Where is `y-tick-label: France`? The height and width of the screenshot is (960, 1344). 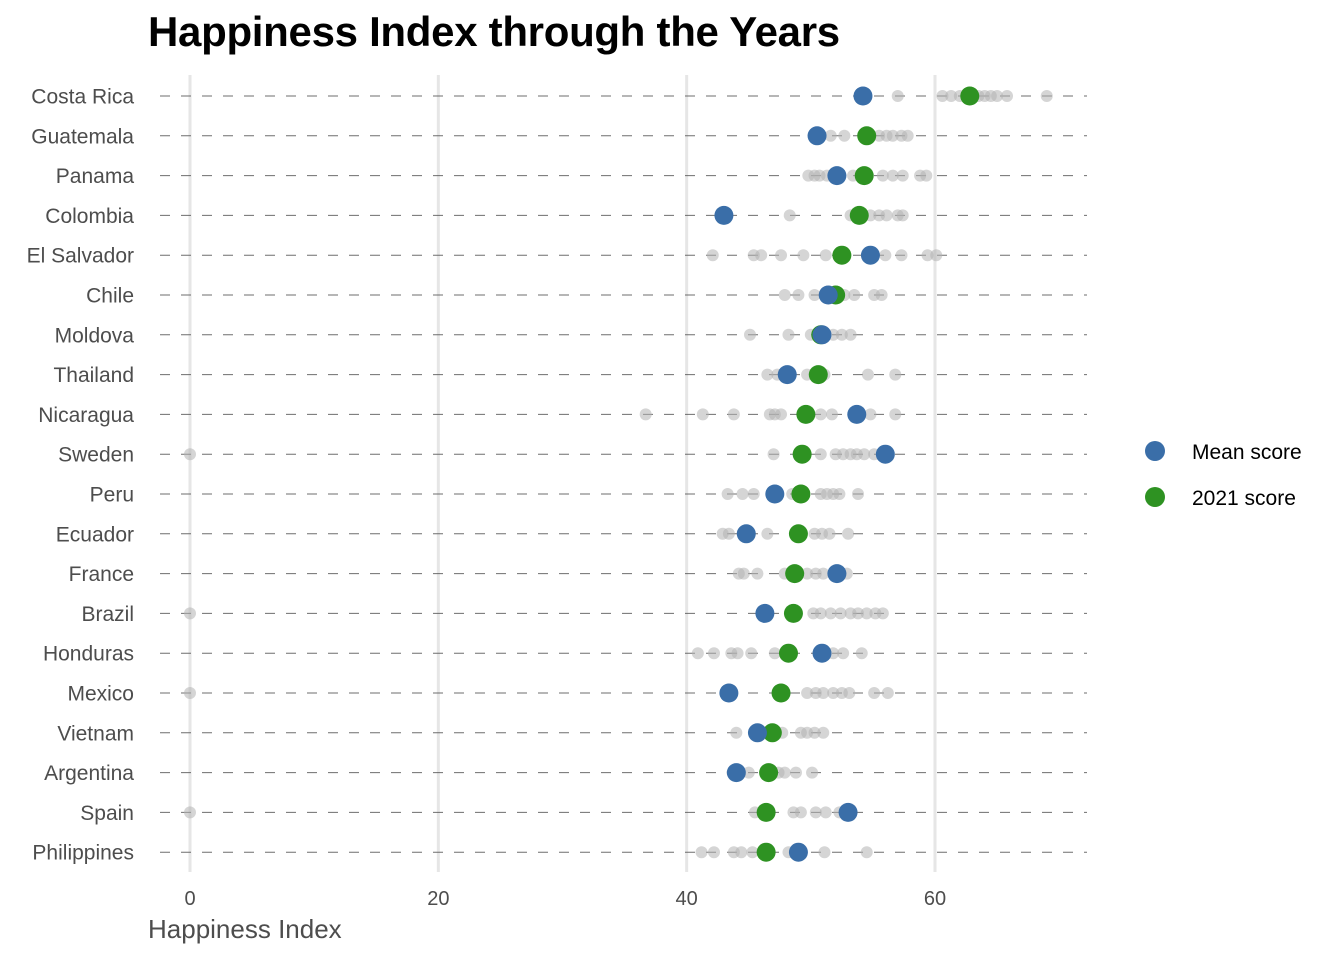
y-tick-label: France is located at coordinates (101, 574).